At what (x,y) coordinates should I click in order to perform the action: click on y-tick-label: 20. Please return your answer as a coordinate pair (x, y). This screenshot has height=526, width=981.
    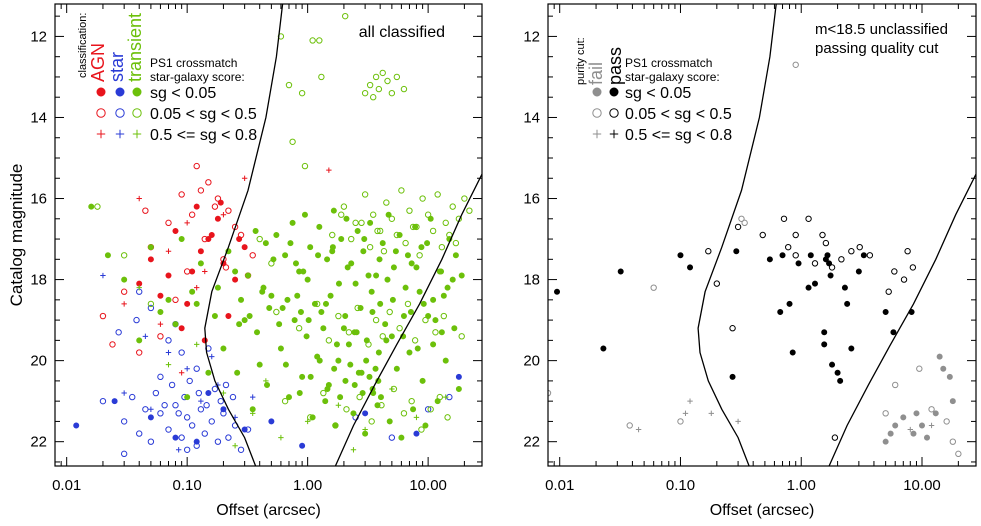
    Looking at the image, I should click on (531, 361).